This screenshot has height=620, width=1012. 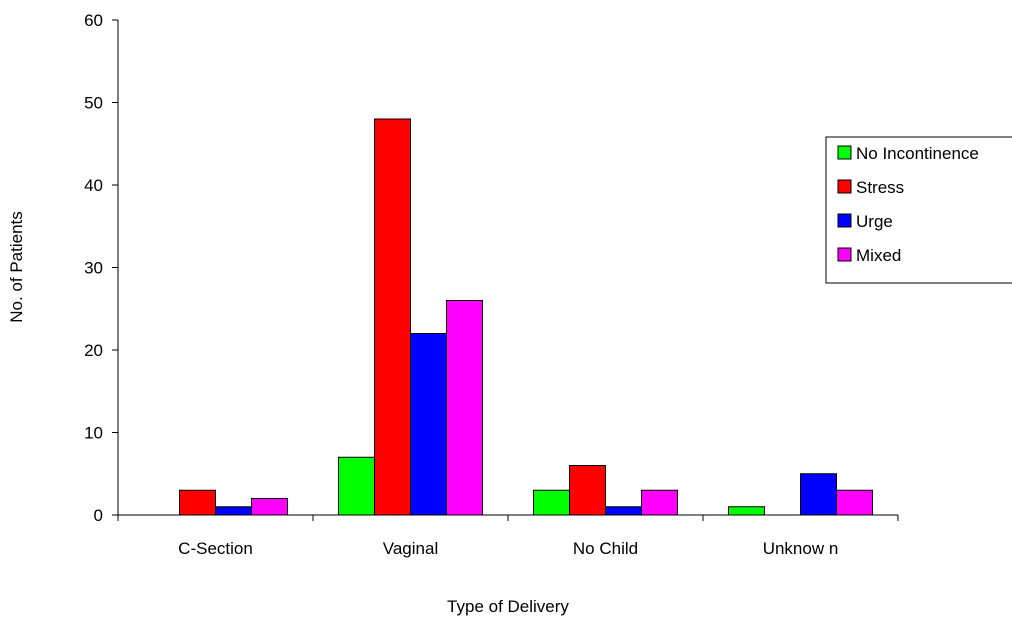 I want to click on x-tick-label: Unknow n, so click(x=801, y=548).